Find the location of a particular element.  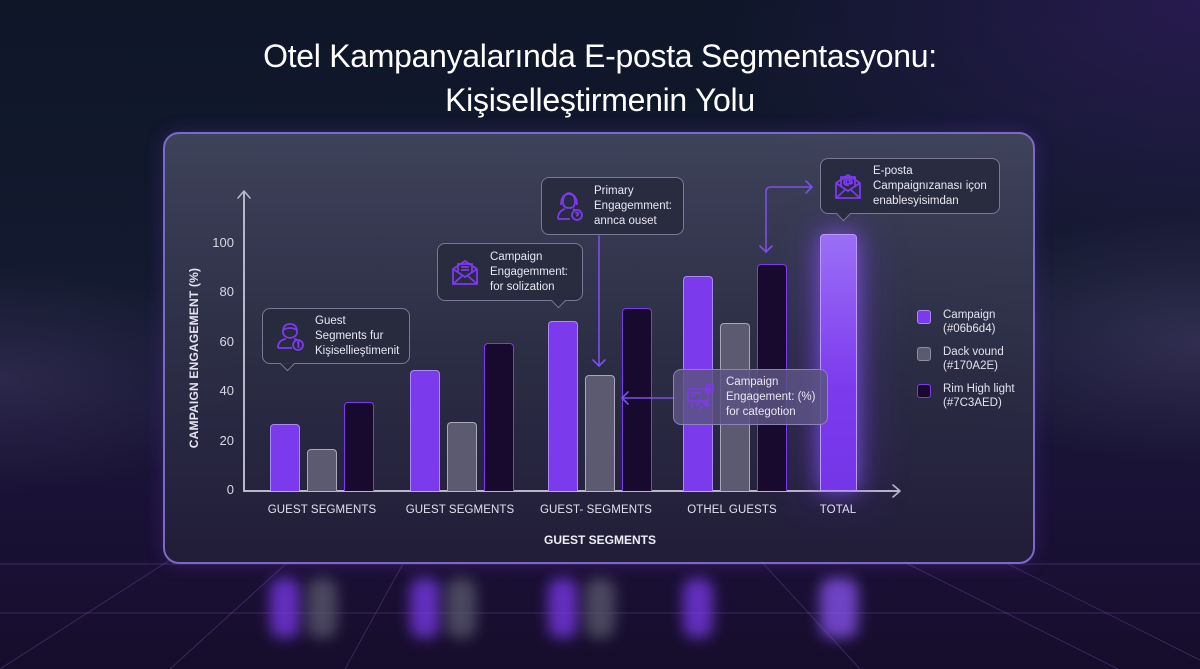

x-tick: TOTAL is located at coordinates (838, 510).